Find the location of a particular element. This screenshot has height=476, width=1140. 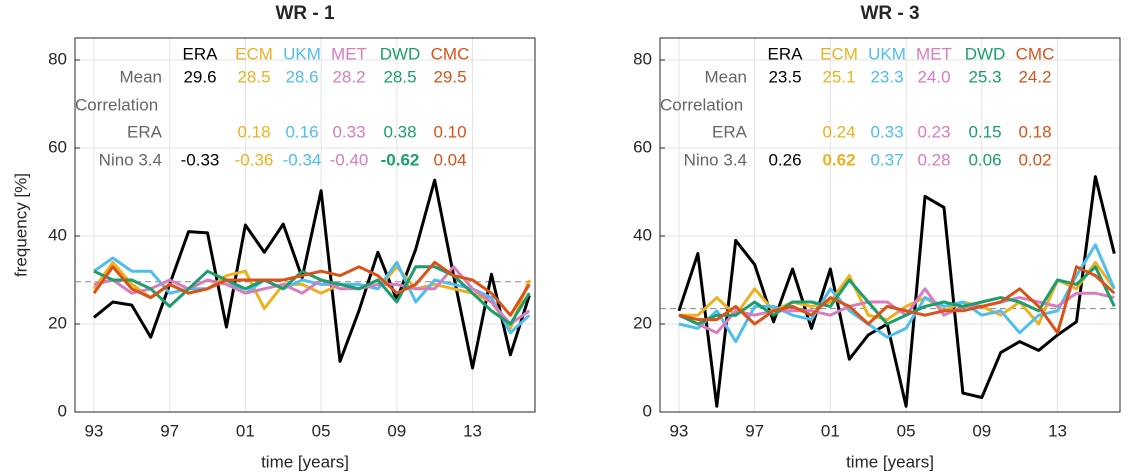

table-cell: 23.3 is located at coordinates (886, 76).